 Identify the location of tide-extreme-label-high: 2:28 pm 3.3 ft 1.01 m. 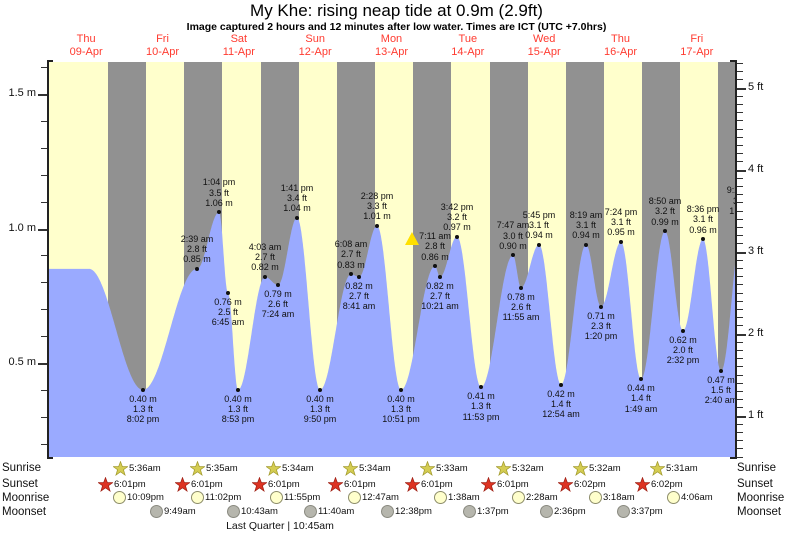
(377, 206).